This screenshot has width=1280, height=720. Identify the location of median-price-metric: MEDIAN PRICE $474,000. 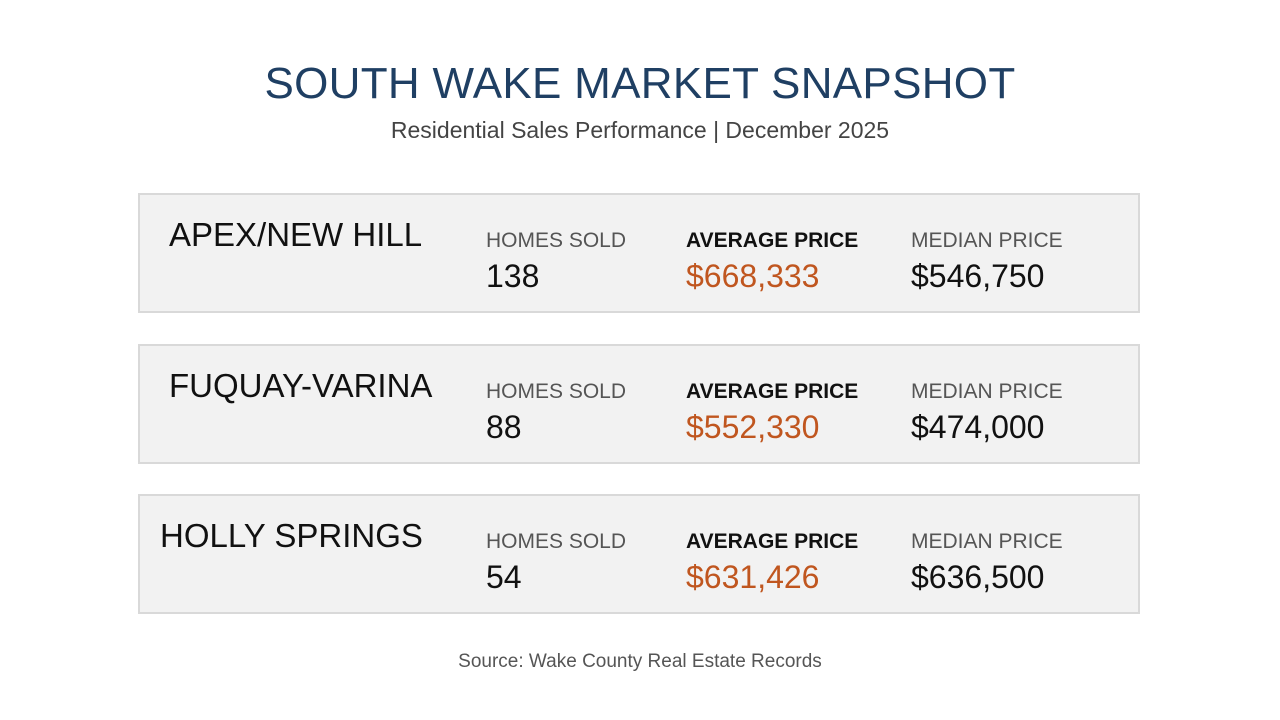
(987, 413).